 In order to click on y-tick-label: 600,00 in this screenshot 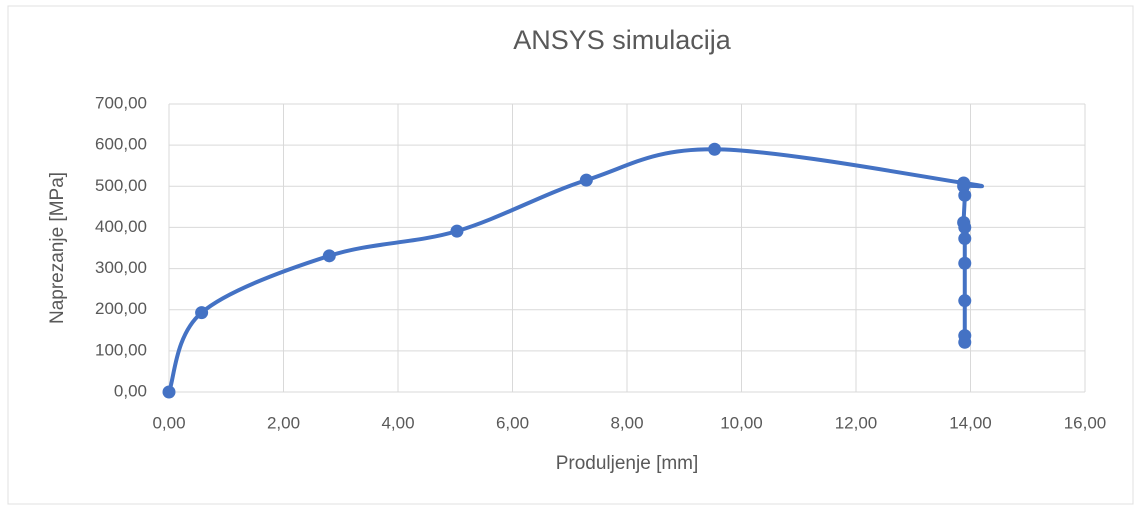, I will do `click(121, 144)`.